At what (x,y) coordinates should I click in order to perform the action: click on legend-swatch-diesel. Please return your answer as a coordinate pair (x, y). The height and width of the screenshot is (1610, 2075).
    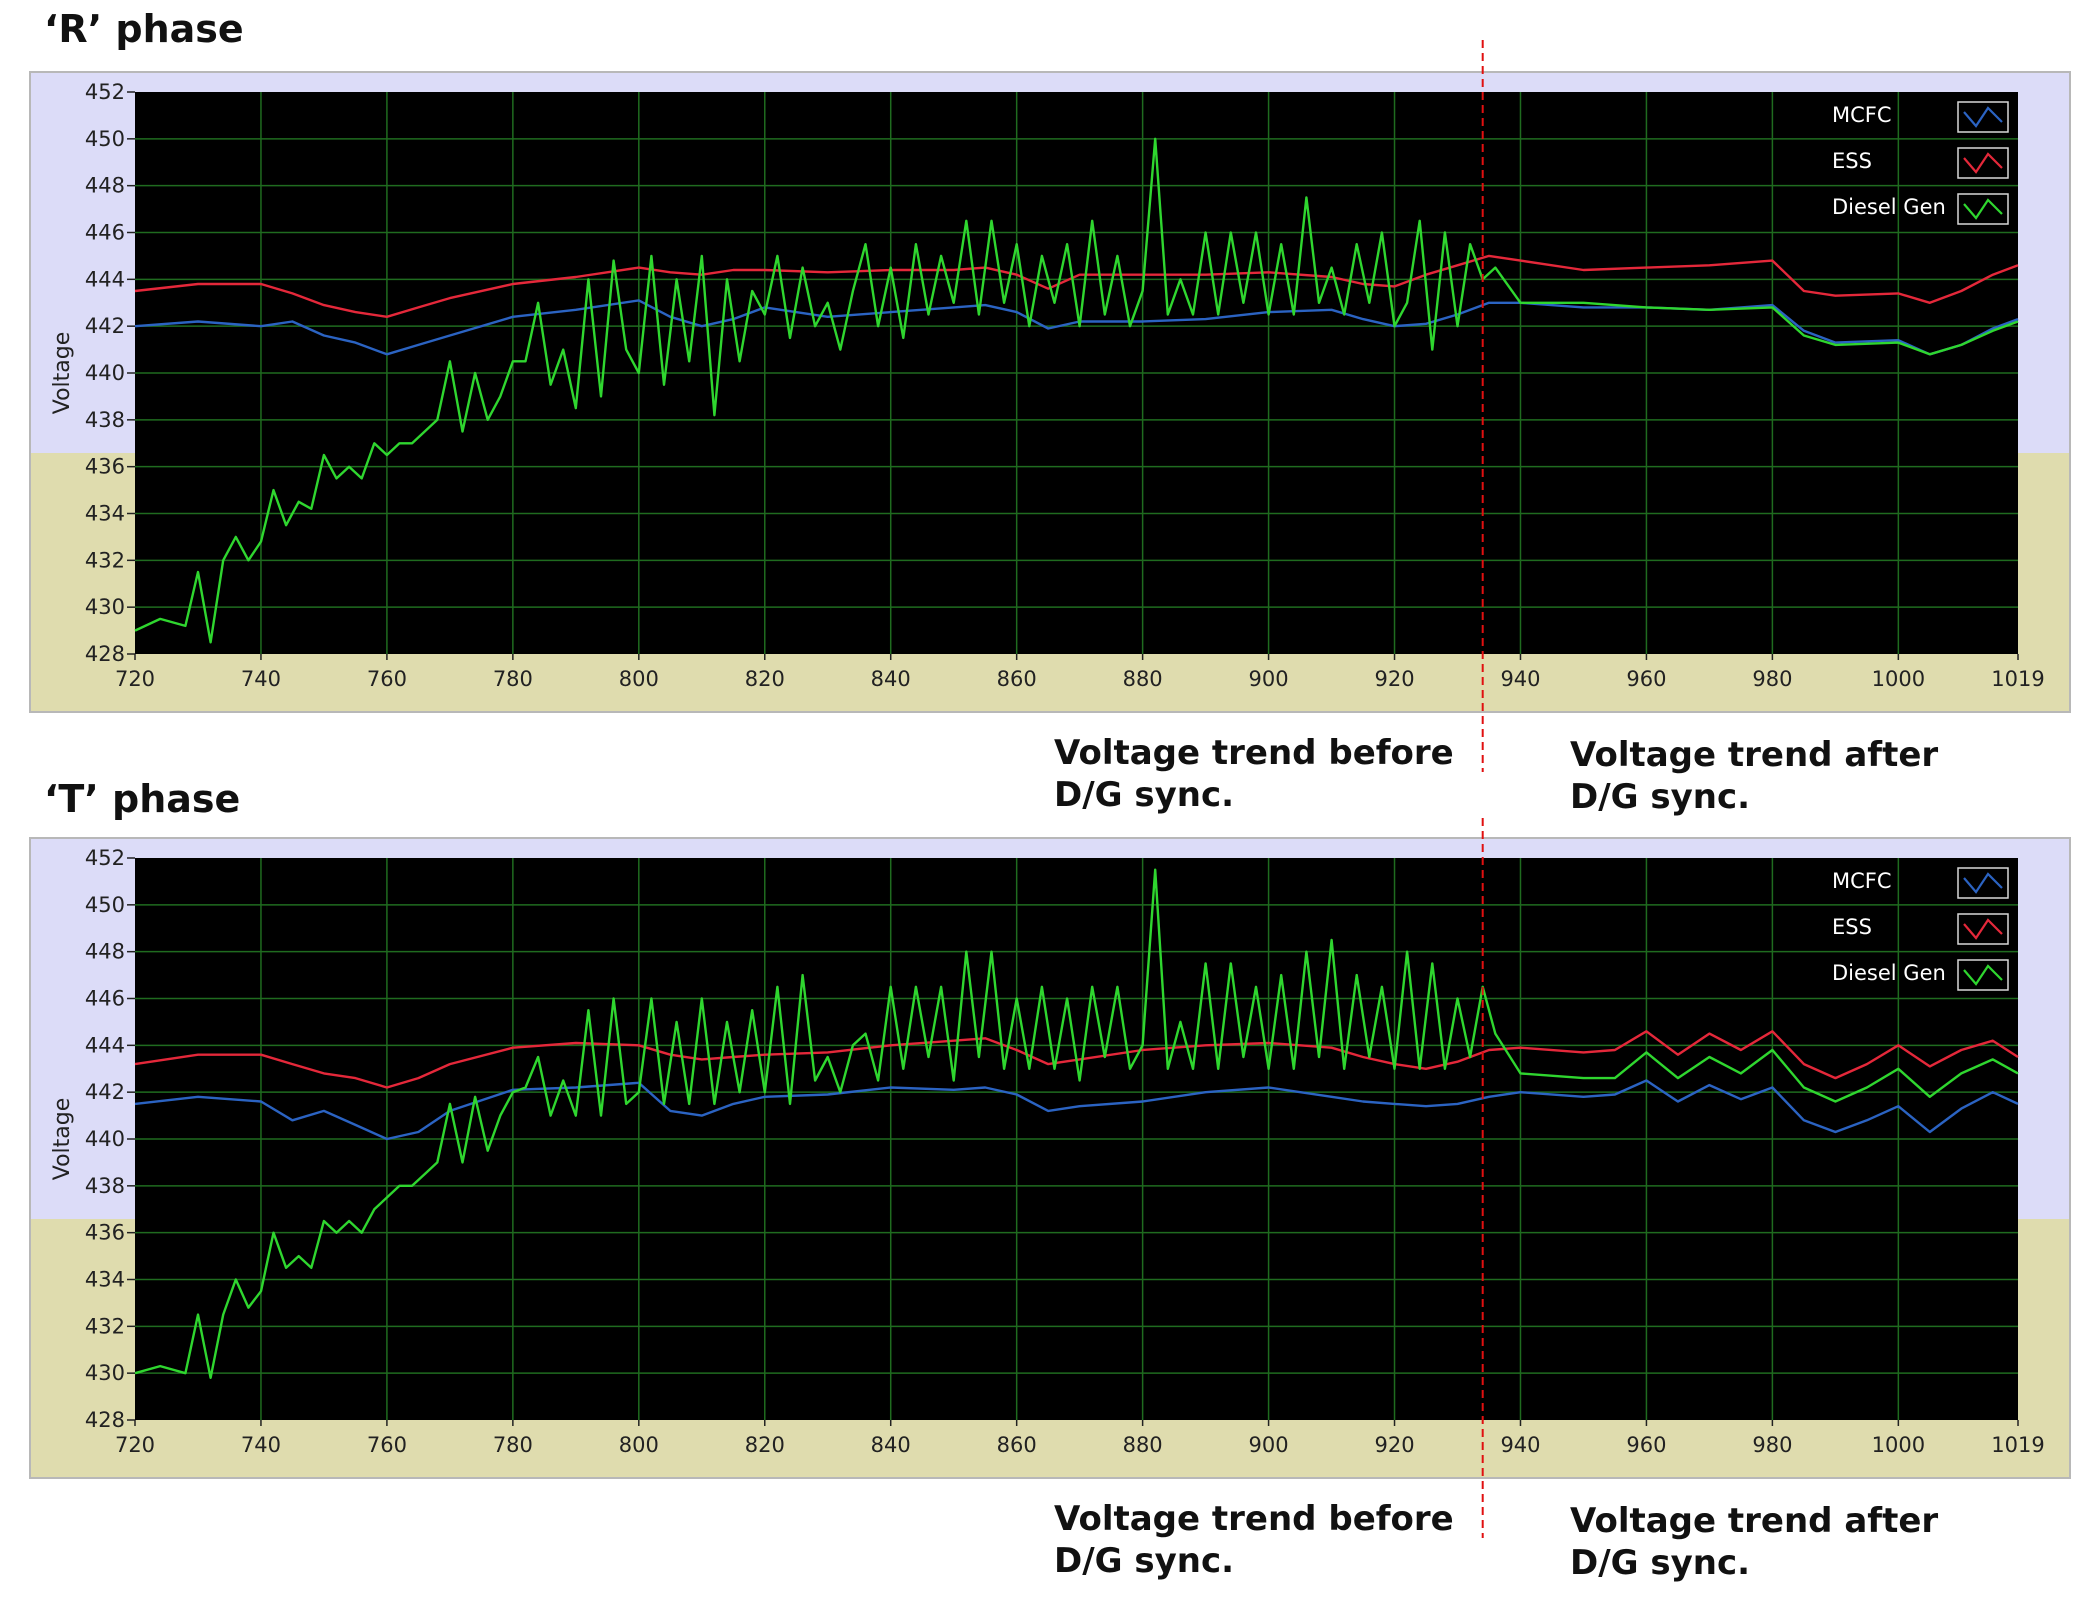
    Looking at the image, I should click on (1983, 975).